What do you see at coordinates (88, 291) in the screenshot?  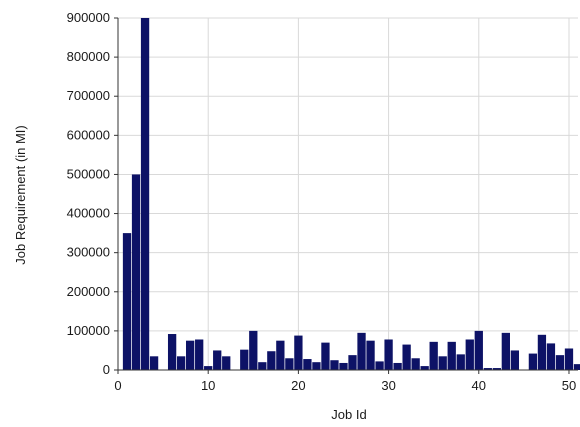 I see `y-tick-label: 200000` at bounding box center [88, 291].